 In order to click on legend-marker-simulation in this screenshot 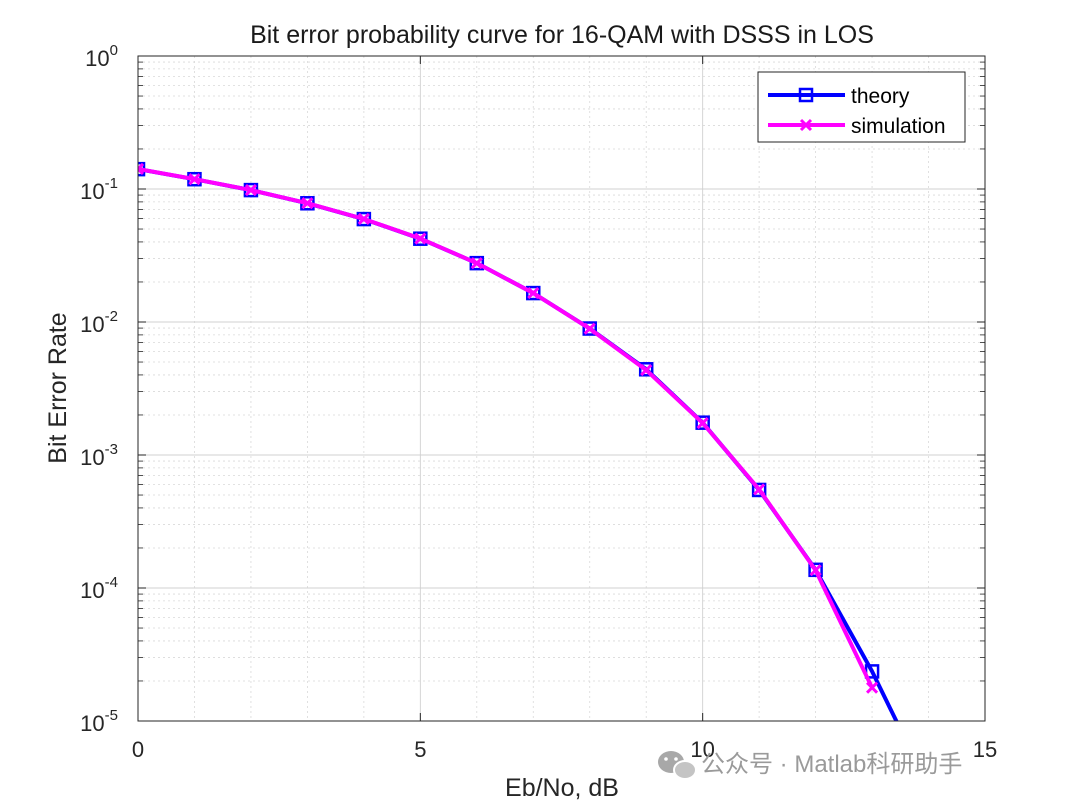, I will do `click(806, 125)`.